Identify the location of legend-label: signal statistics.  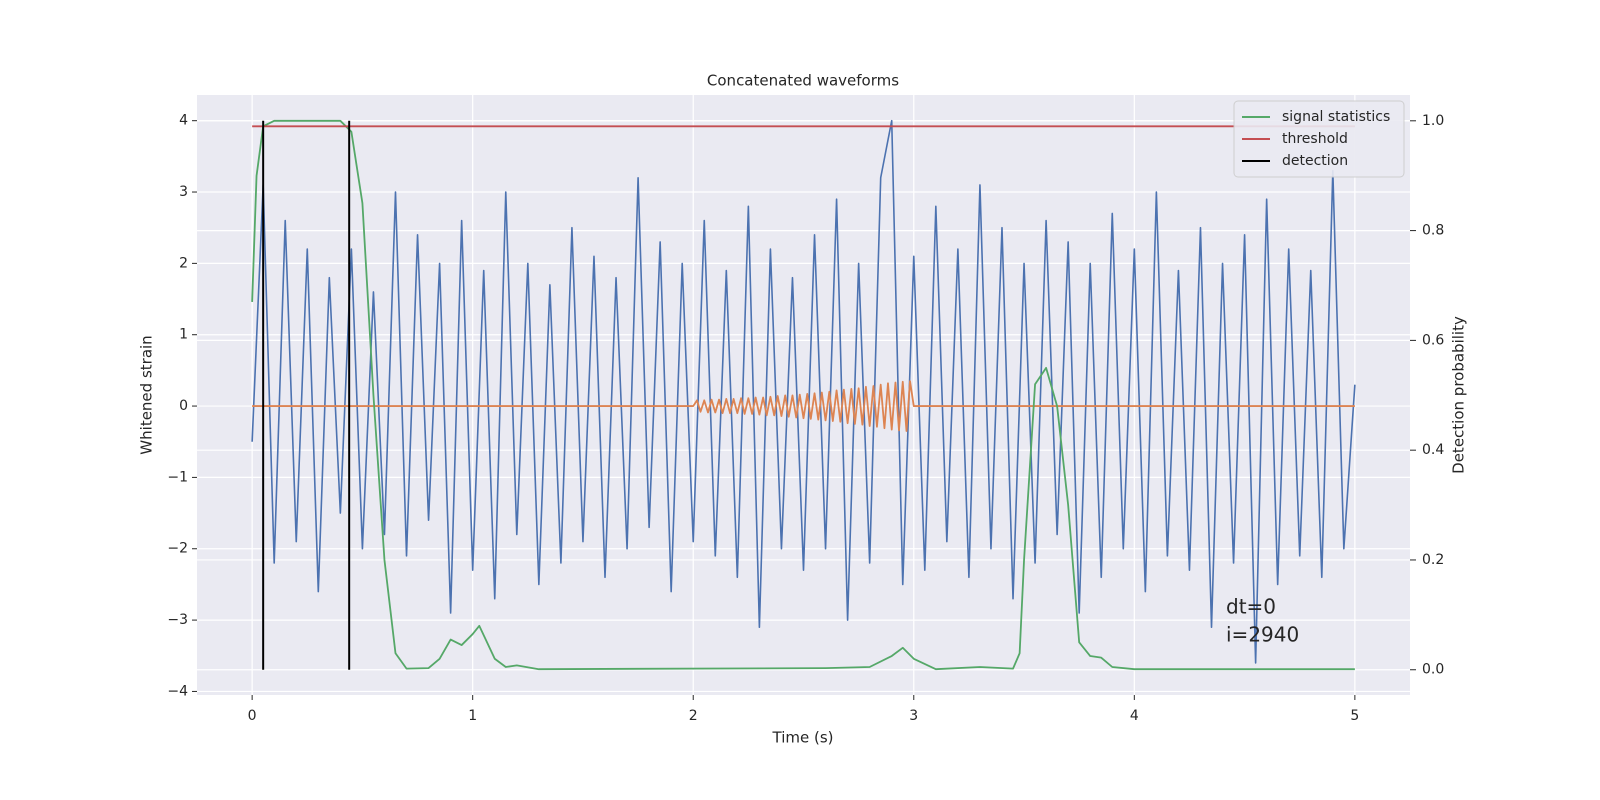
(1336, 117).